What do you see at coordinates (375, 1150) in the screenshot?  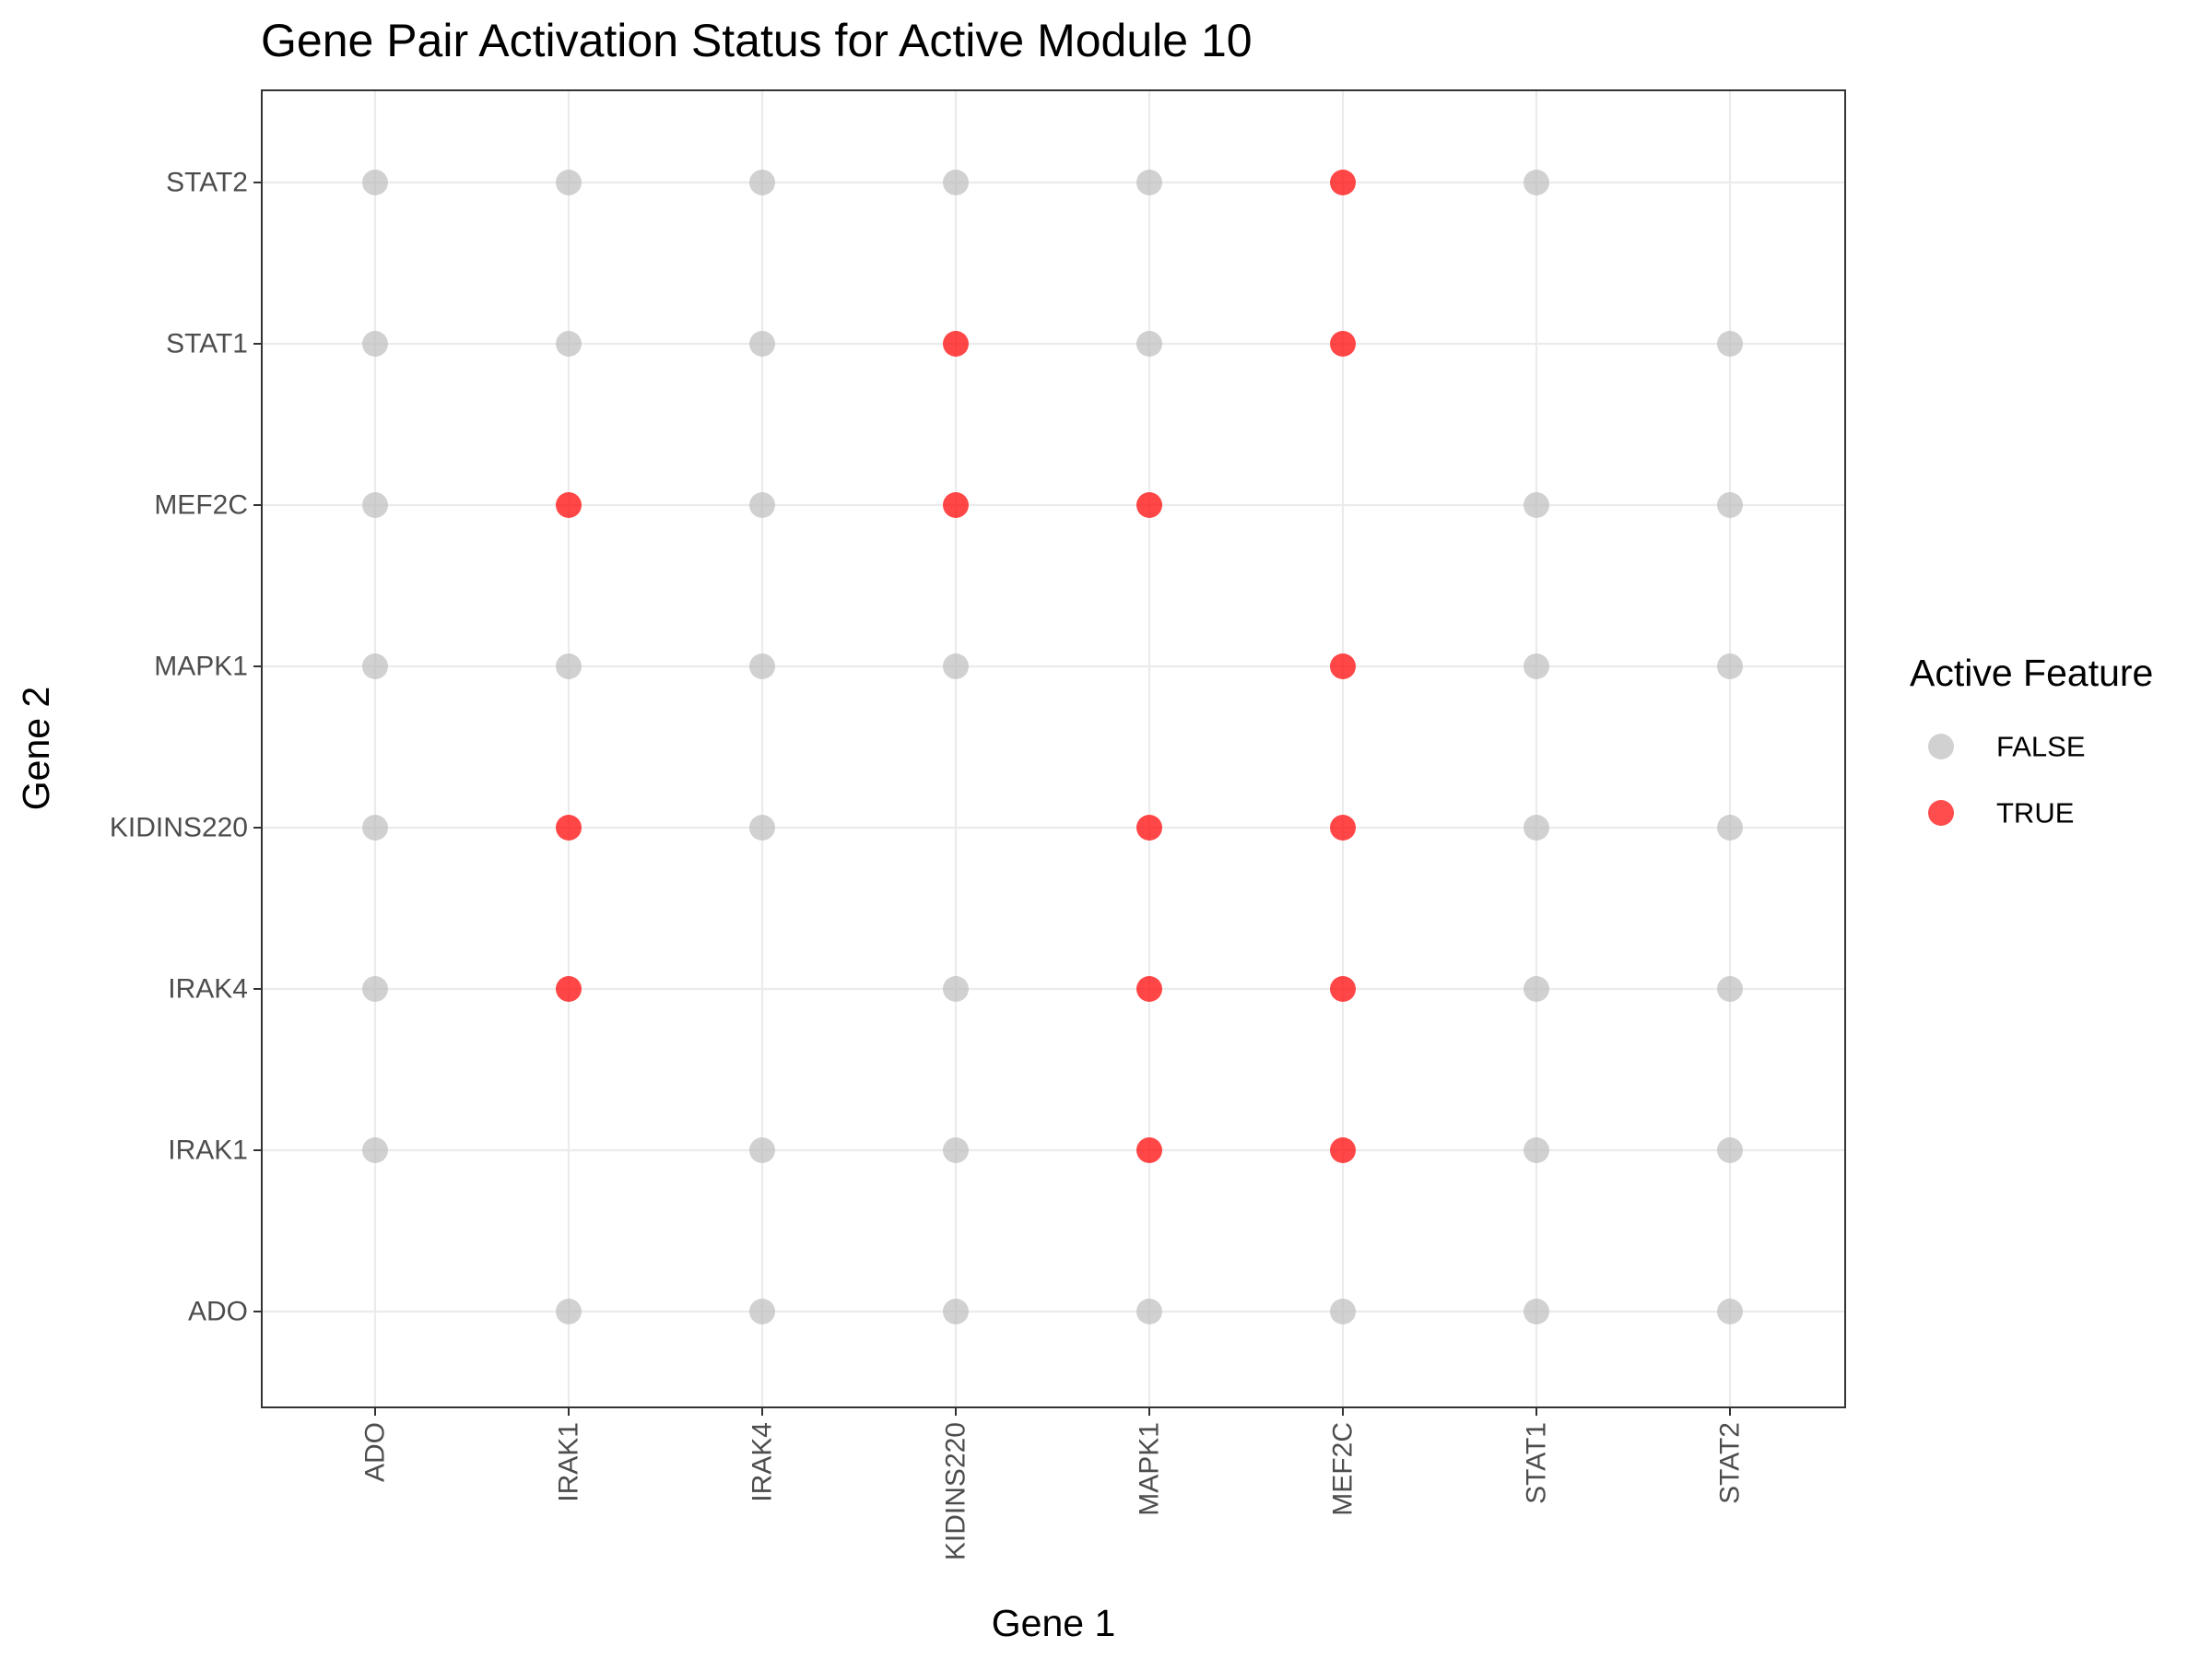 I see `data-point-ado-irak1` at bounding box center [375, 1150].